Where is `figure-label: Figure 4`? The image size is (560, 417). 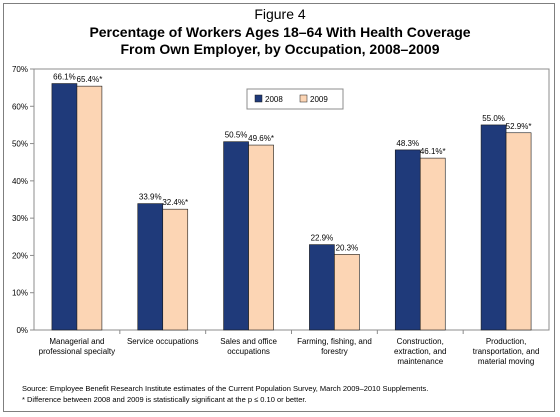
figure-label: Figure 4 is located at coordinates (280, 14).